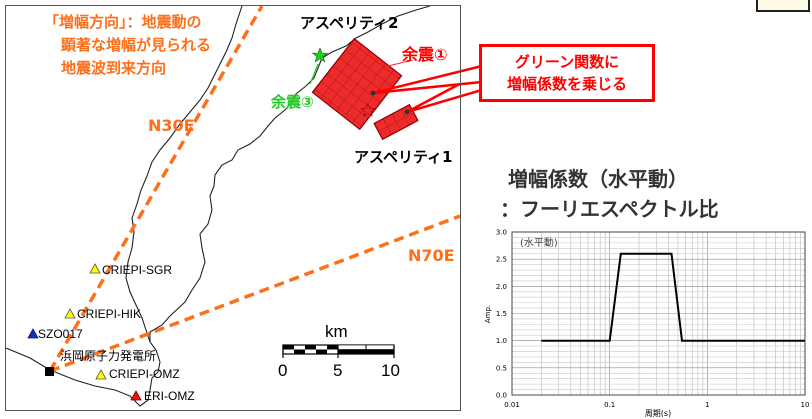 The image size is (812, 419). I want to click on chart-series-line, so click(673, 297).